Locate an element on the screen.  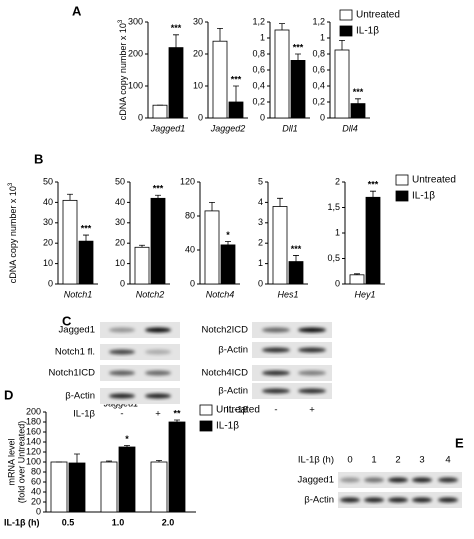
y-tick-label: 4 is located at coordinates (260, 202).